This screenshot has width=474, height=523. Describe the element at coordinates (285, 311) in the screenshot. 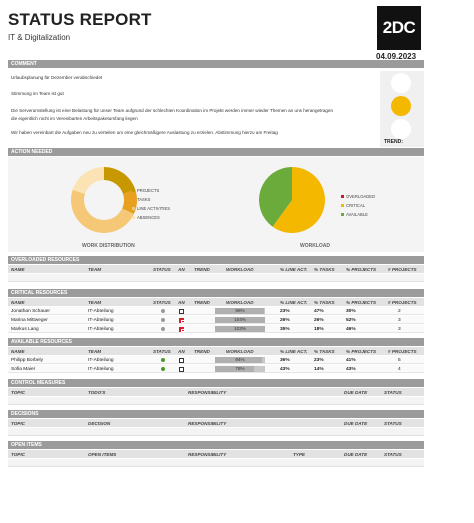

I see `cell-line: 23%` at that location.